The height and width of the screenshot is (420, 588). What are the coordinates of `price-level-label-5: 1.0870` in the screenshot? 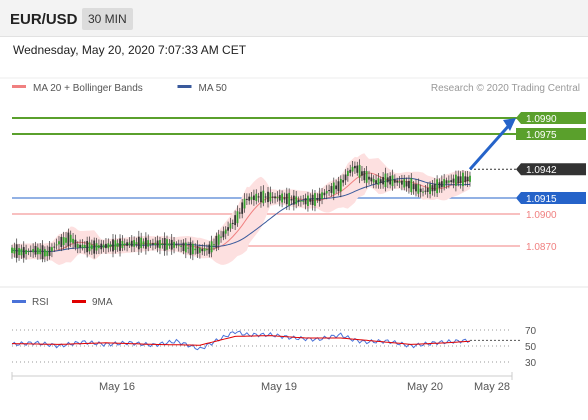 It's located at (541, 247).